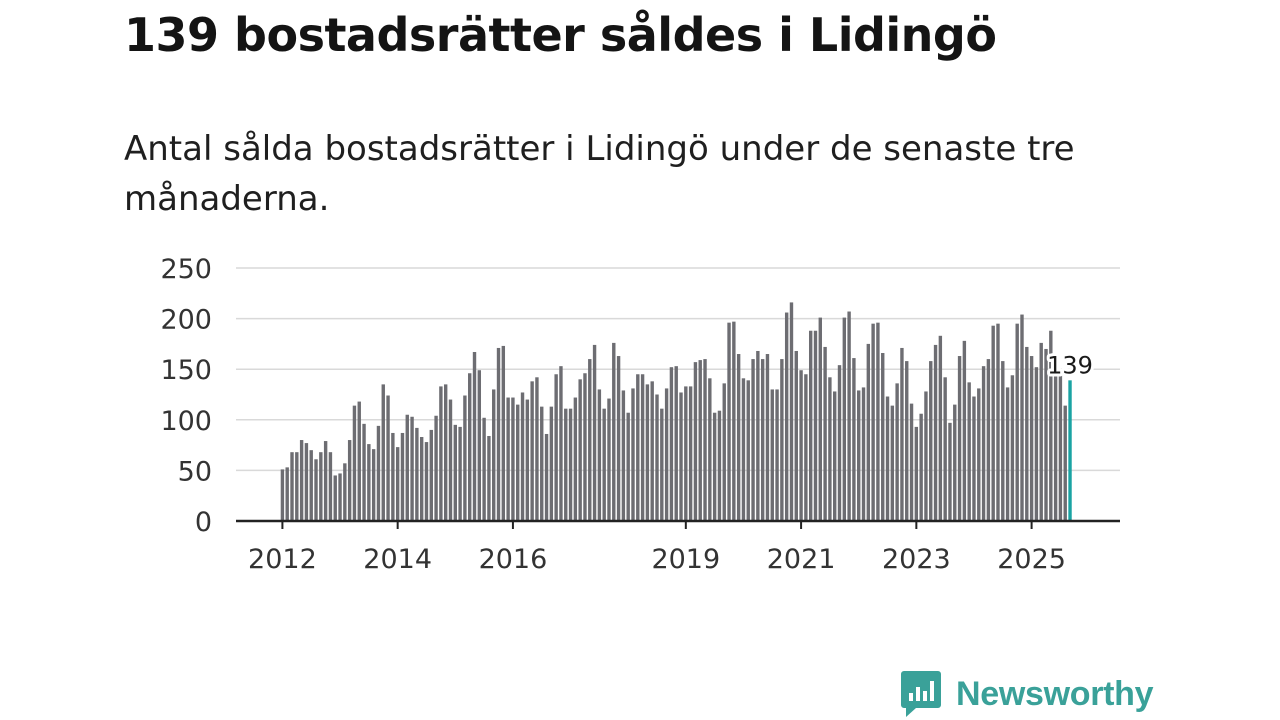 This screenshot has width=1280, height=720. What do you see at coordinates (186, 320) in the screenshot?
I see `y-tick-label: 200` at bounding box center [186, 320].